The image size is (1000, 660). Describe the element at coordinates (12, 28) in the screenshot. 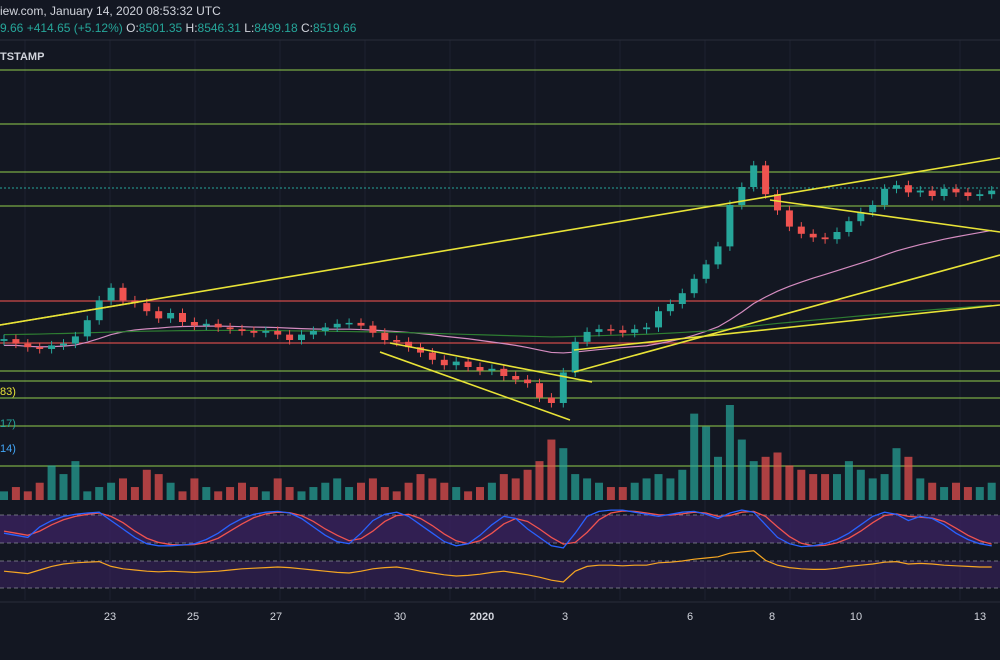

I see `last-price: 9.66` at that location.